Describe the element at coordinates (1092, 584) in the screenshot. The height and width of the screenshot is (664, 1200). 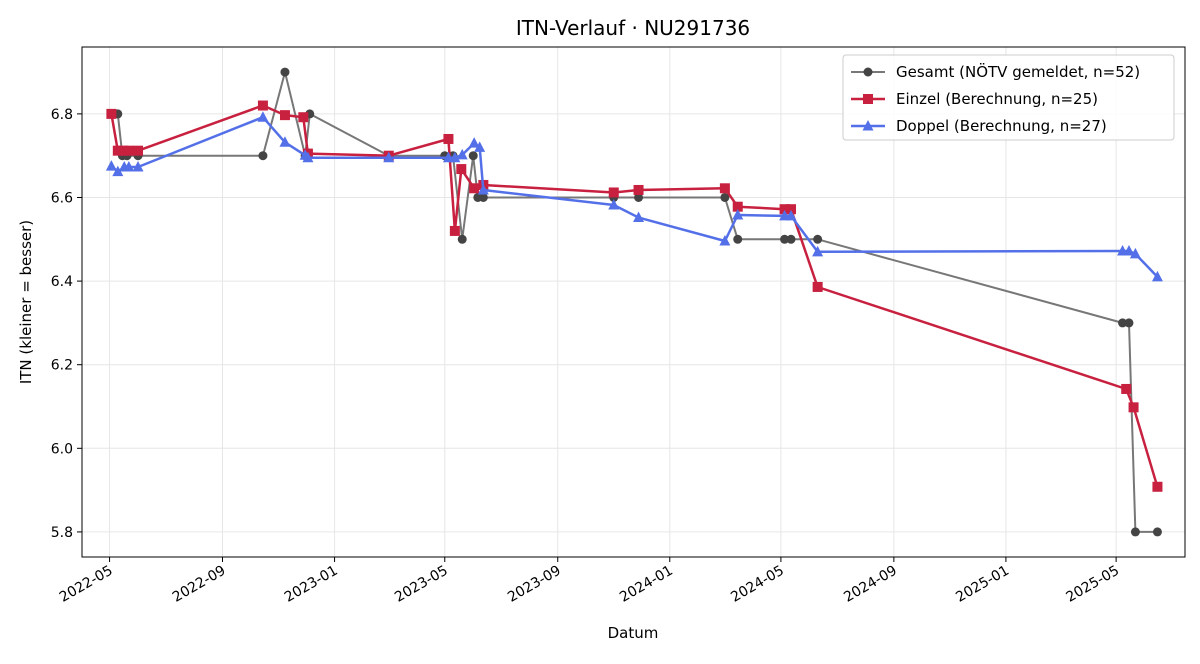
I see `x-tick-label: 2025-05` at that location.